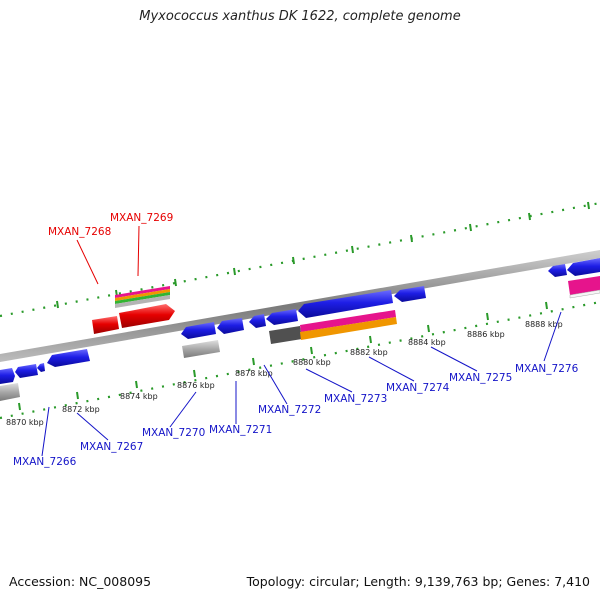 The width and height of the screenshot is (600, 600). What do you see at coordinates (257, 321) in the screenshot?
I see `gene-blue-mid` at bounding box center [257, 321].